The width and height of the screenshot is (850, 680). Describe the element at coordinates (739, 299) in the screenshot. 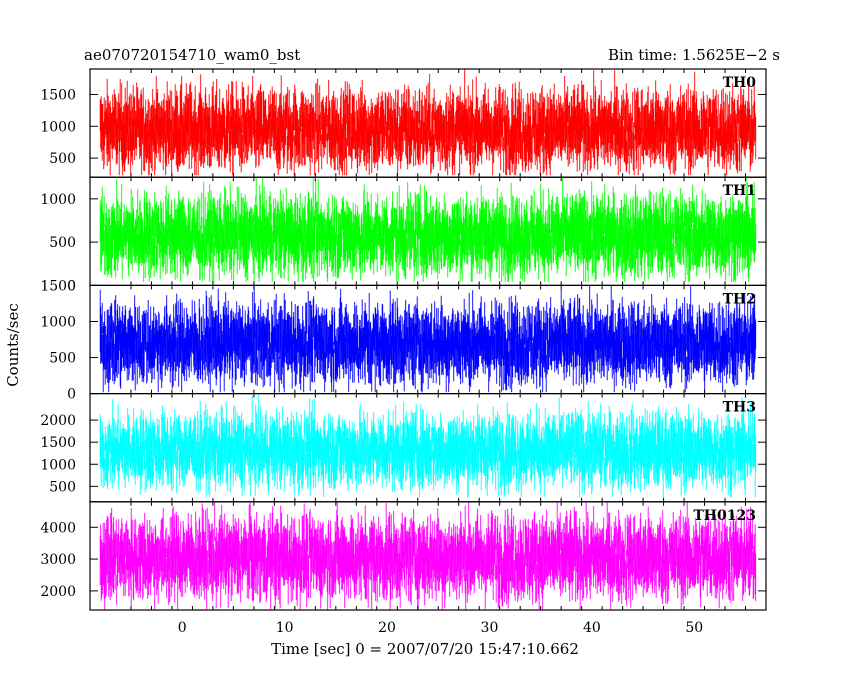

I see `panel-label-th2: TH2` at that location.